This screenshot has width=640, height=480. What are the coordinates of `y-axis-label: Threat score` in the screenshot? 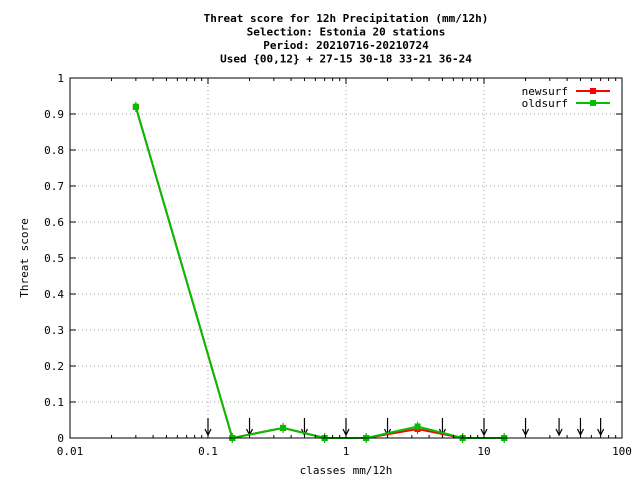 It's located at (24, 257).